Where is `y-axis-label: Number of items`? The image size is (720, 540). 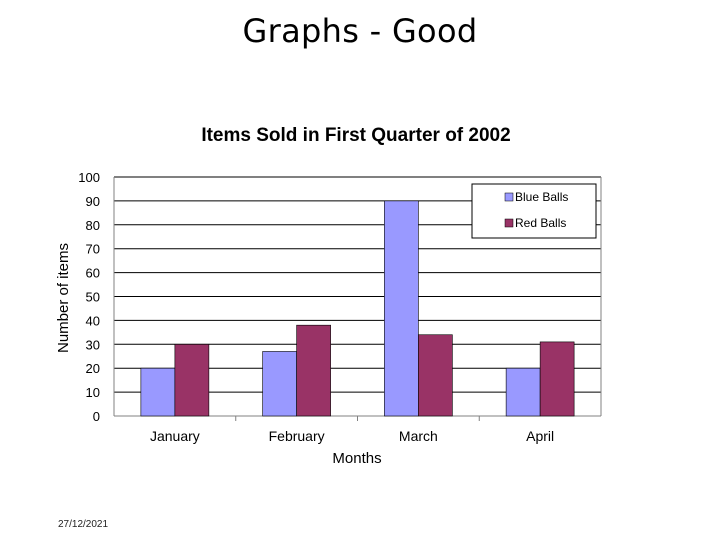 y-axis-label: Number of items is located at coordinates (63, 298).